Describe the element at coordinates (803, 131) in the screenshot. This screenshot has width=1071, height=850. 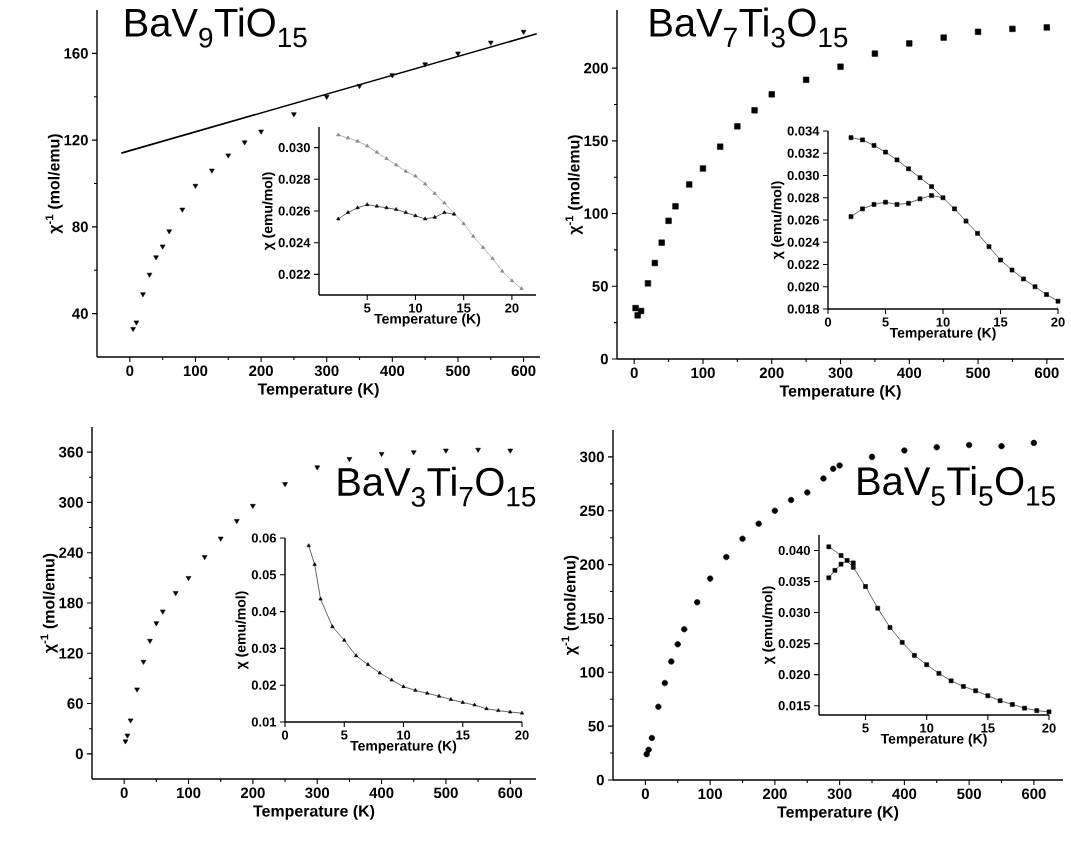
I see `y-tick-label: 0.034` at that location.